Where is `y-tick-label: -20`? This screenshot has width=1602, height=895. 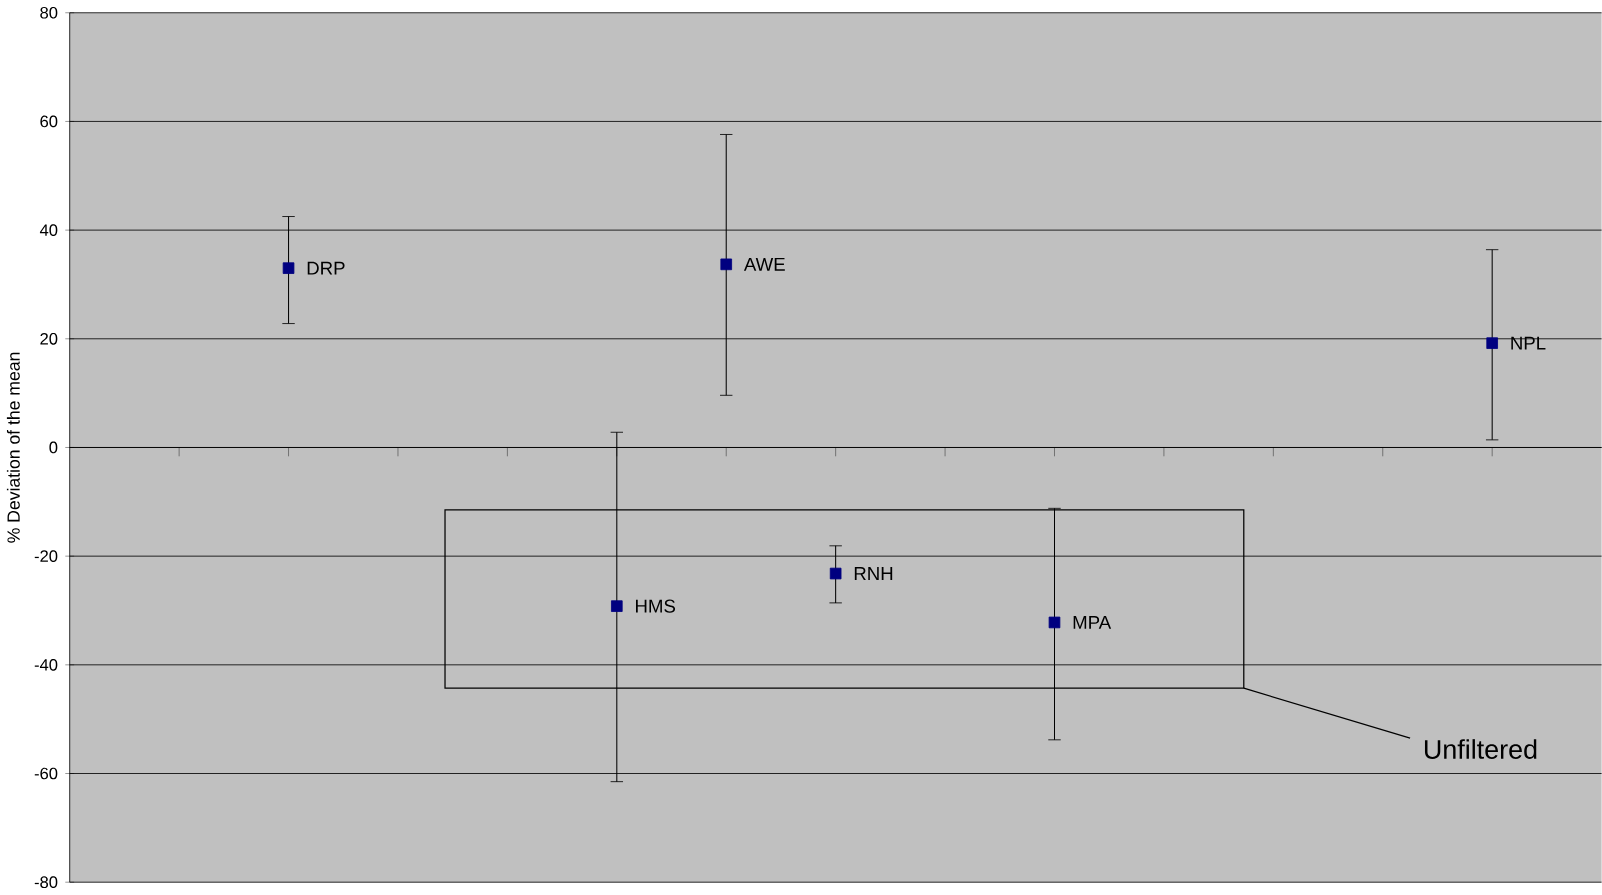 y-tick-label: -20 is located at coordinates (46, 556).